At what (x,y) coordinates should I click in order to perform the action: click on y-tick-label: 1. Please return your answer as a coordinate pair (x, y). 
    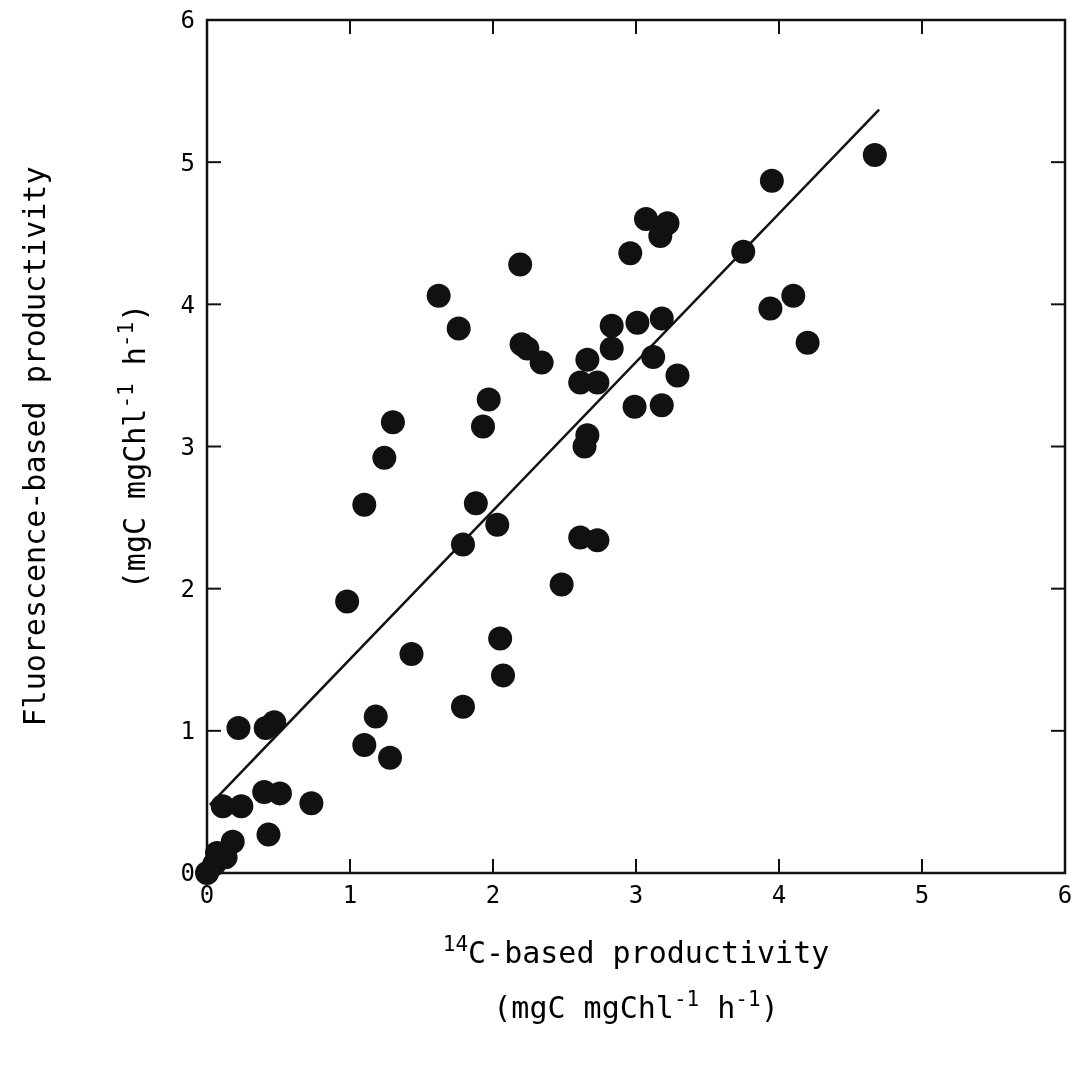
    Looking at the image, I should click on (187, 731).